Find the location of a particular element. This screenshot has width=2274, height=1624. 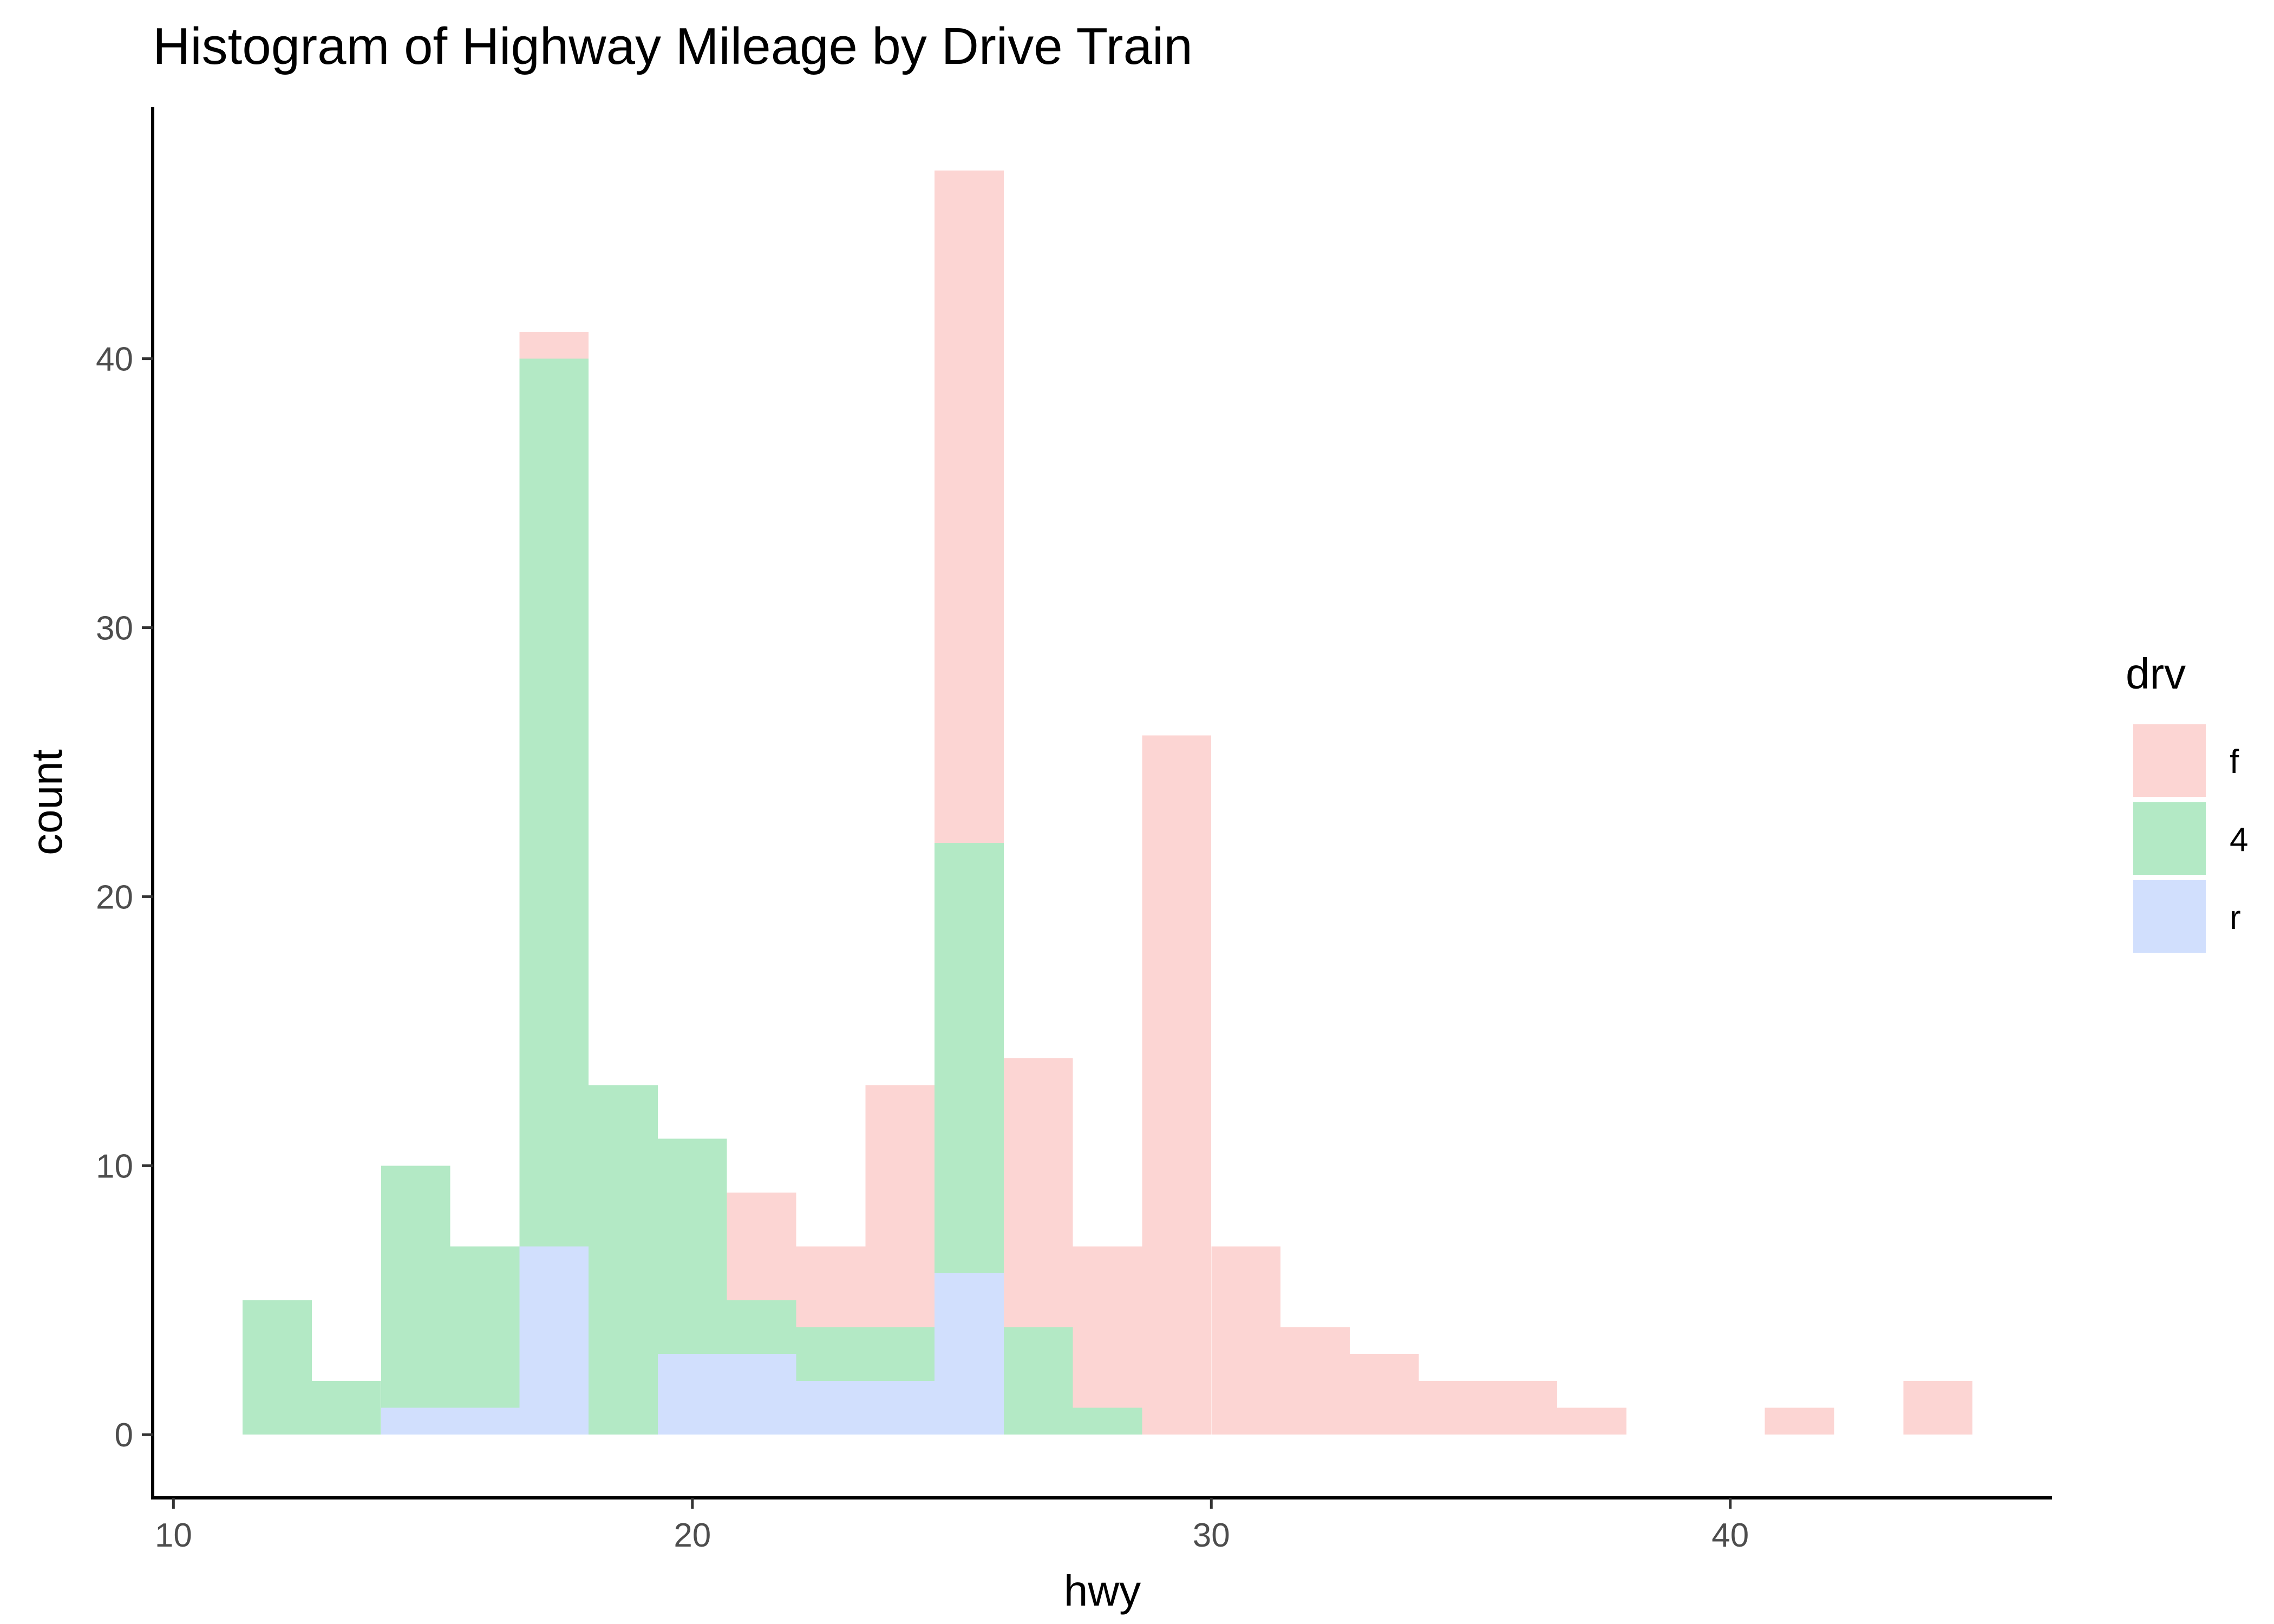

legend-label-f: f is located at coordinates (2234, 762).